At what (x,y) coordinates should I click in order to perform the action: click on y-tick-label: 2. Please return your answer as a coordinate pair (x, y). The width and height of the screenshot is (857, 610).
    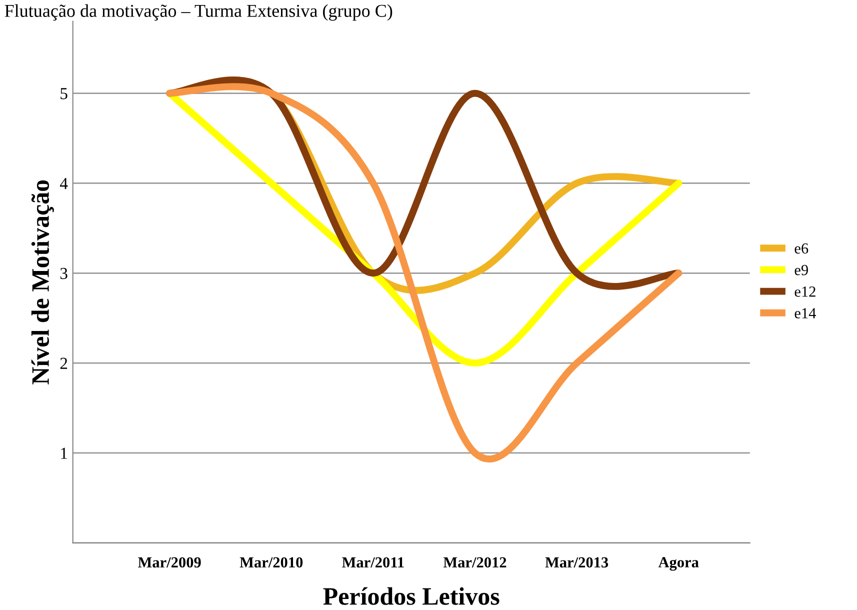
    Looking at the image, I should click on (64, 363).